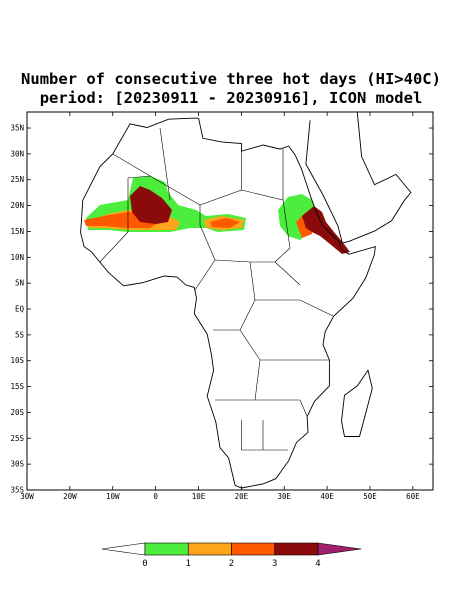 The image size is (463, 600). What do you see at coordinates (358, 178) in the screenshot?
I see `arabia-coast` at bounding box center [358, 178].